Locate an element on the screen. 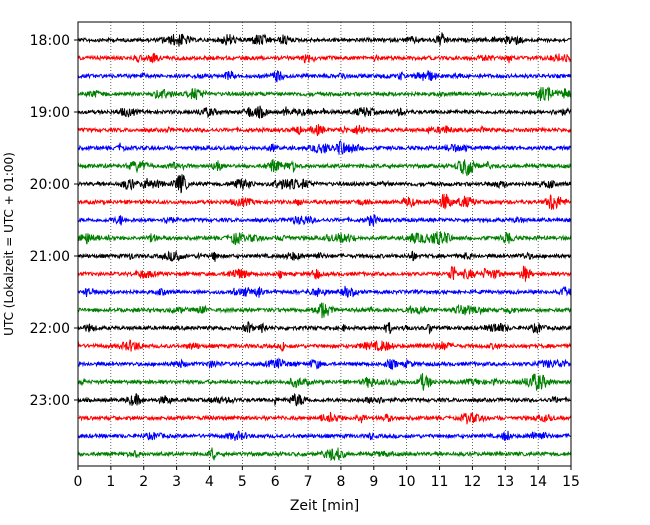  trace-1915 is located at coordinates (324, 130).